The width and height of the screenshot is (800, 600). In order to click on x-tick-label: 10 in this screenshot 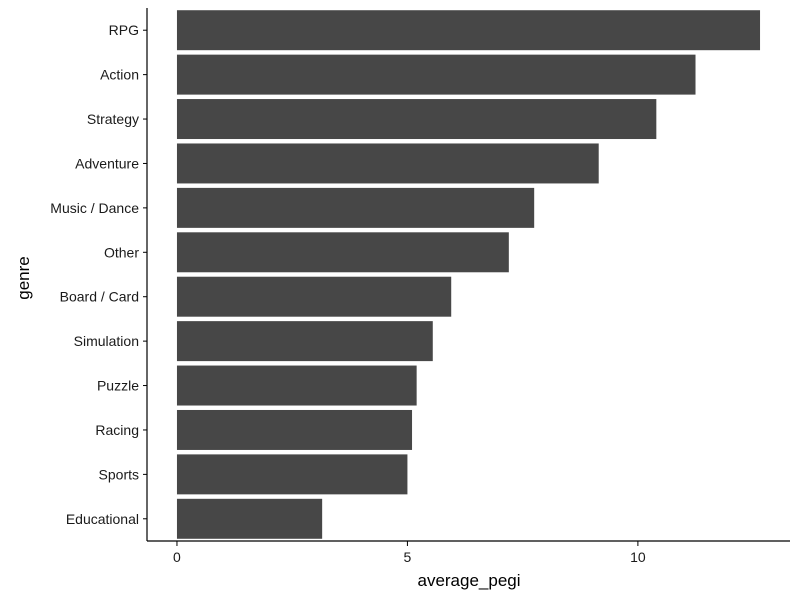, I will do `click(638, 557)`.